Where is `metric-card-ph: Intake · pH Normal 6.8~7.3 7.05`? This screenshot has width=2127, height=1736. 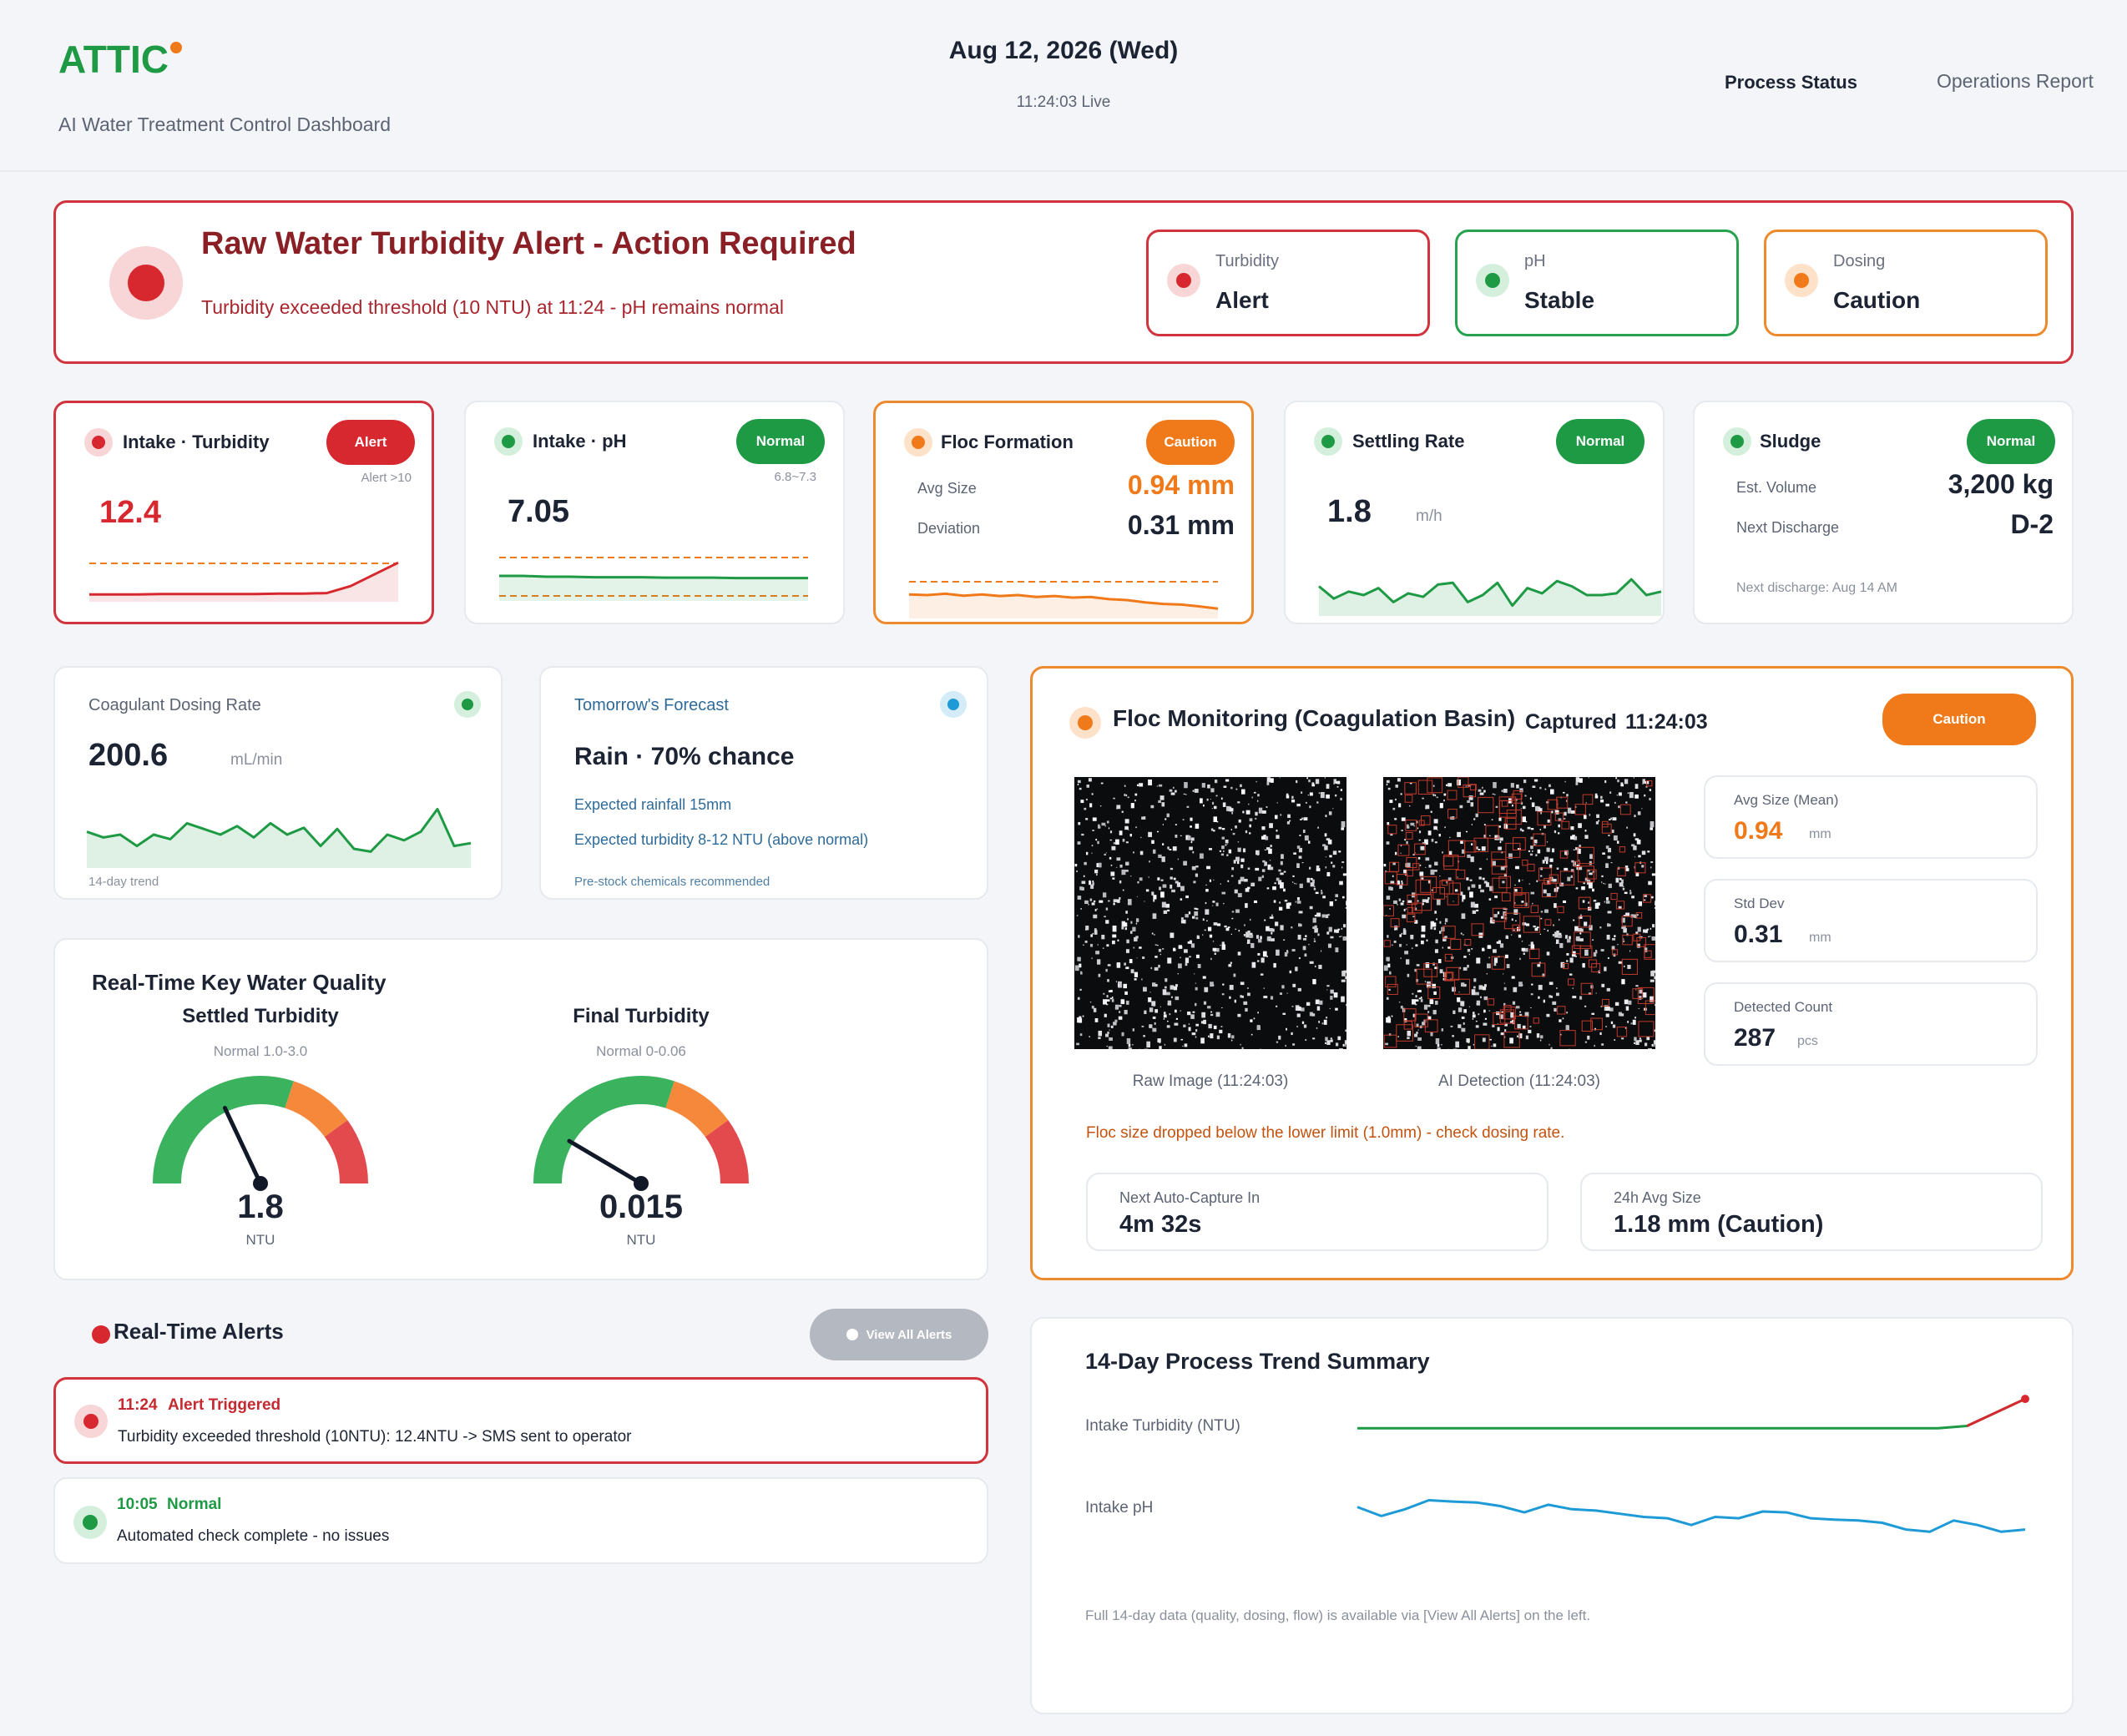
metric-card-ph: Intake · pH Normal 6.8~7.3 7.05 is located at coordinates (654, 512).